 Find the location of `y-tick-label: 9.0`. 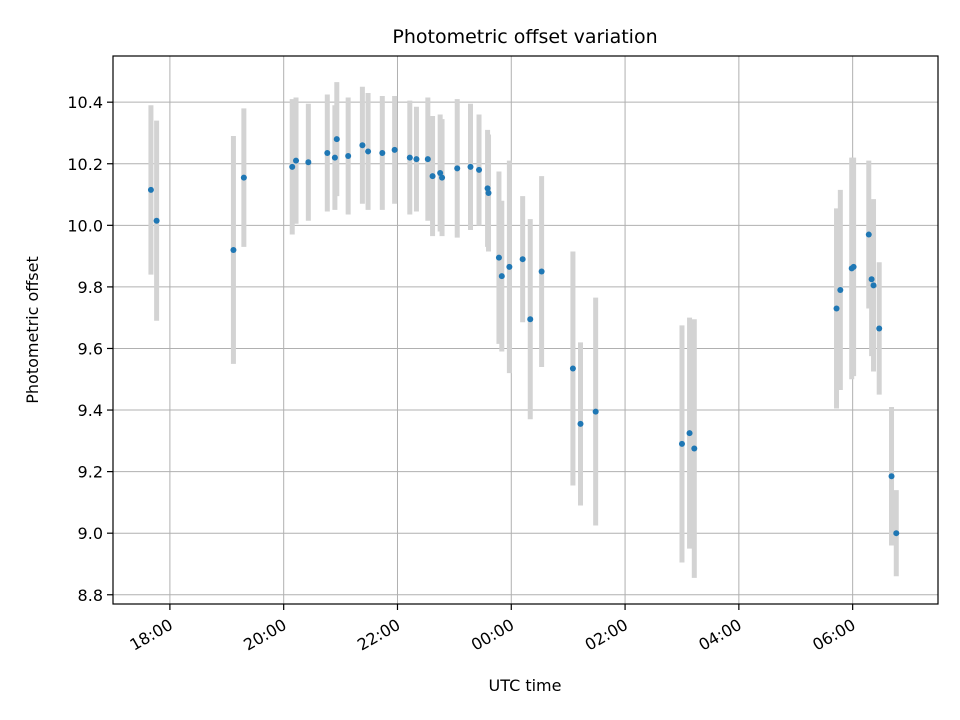

y-tick-label: 9.0 is located at coordinates (90, 533).